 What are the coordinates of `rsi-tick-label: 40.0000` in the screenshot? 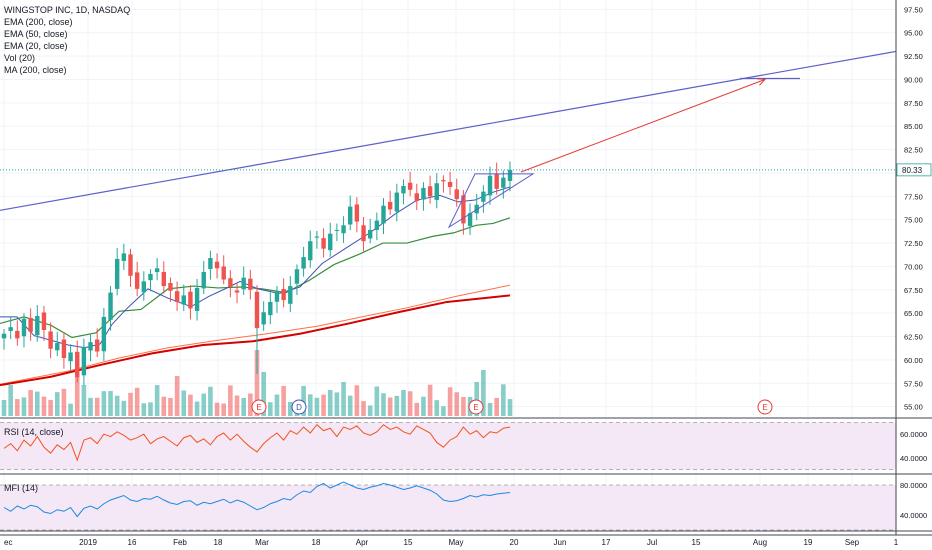 It's located at (913, 458).